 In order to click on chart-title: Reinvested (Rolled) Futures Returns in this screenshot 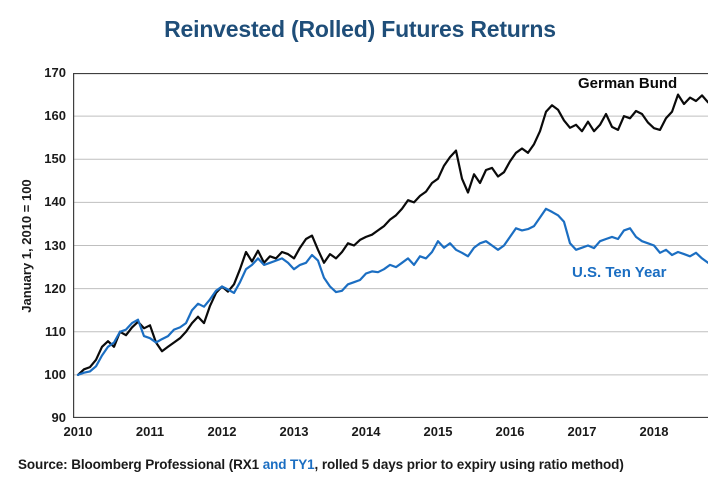, I will do `click(360, 29)`.